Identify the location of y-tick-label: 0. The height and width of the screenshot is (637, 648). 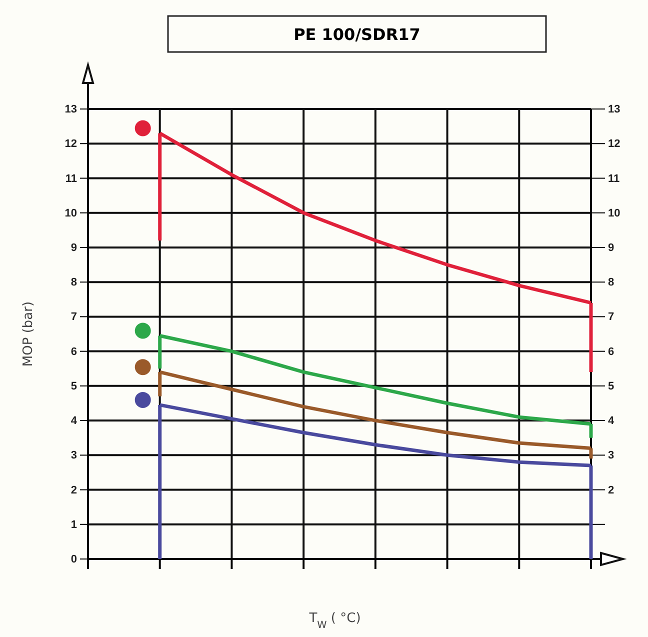
(73, 560).